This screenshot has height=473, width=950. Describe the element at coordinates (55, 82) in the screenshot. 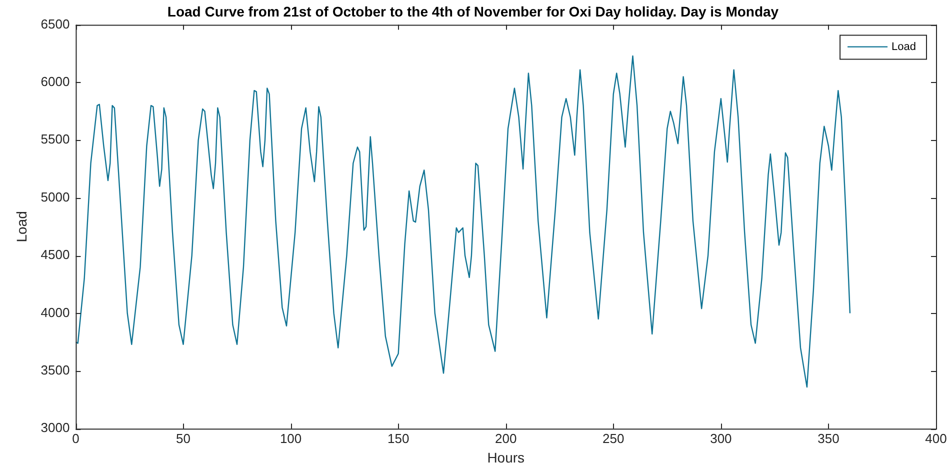

I see `y-tick-label: 6000` at that location.